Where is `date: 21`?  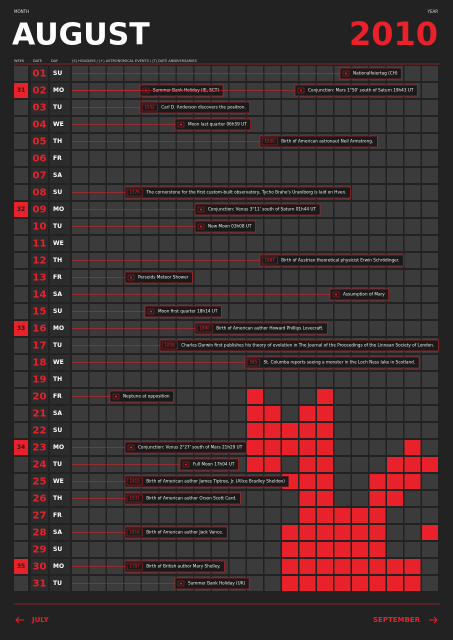
date: 21 is located at coordinates (40, 414).